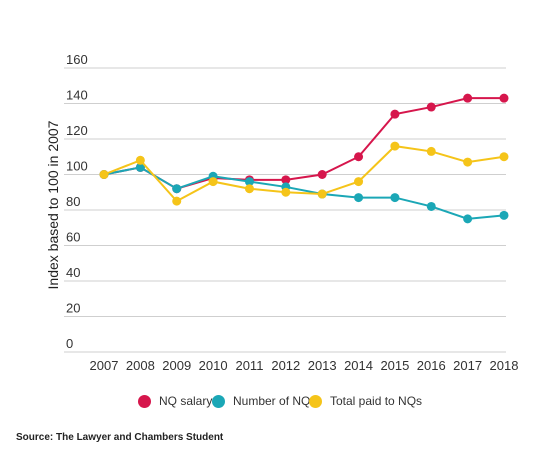  I want to click on y-tick-label: 20, so click(73, 308).